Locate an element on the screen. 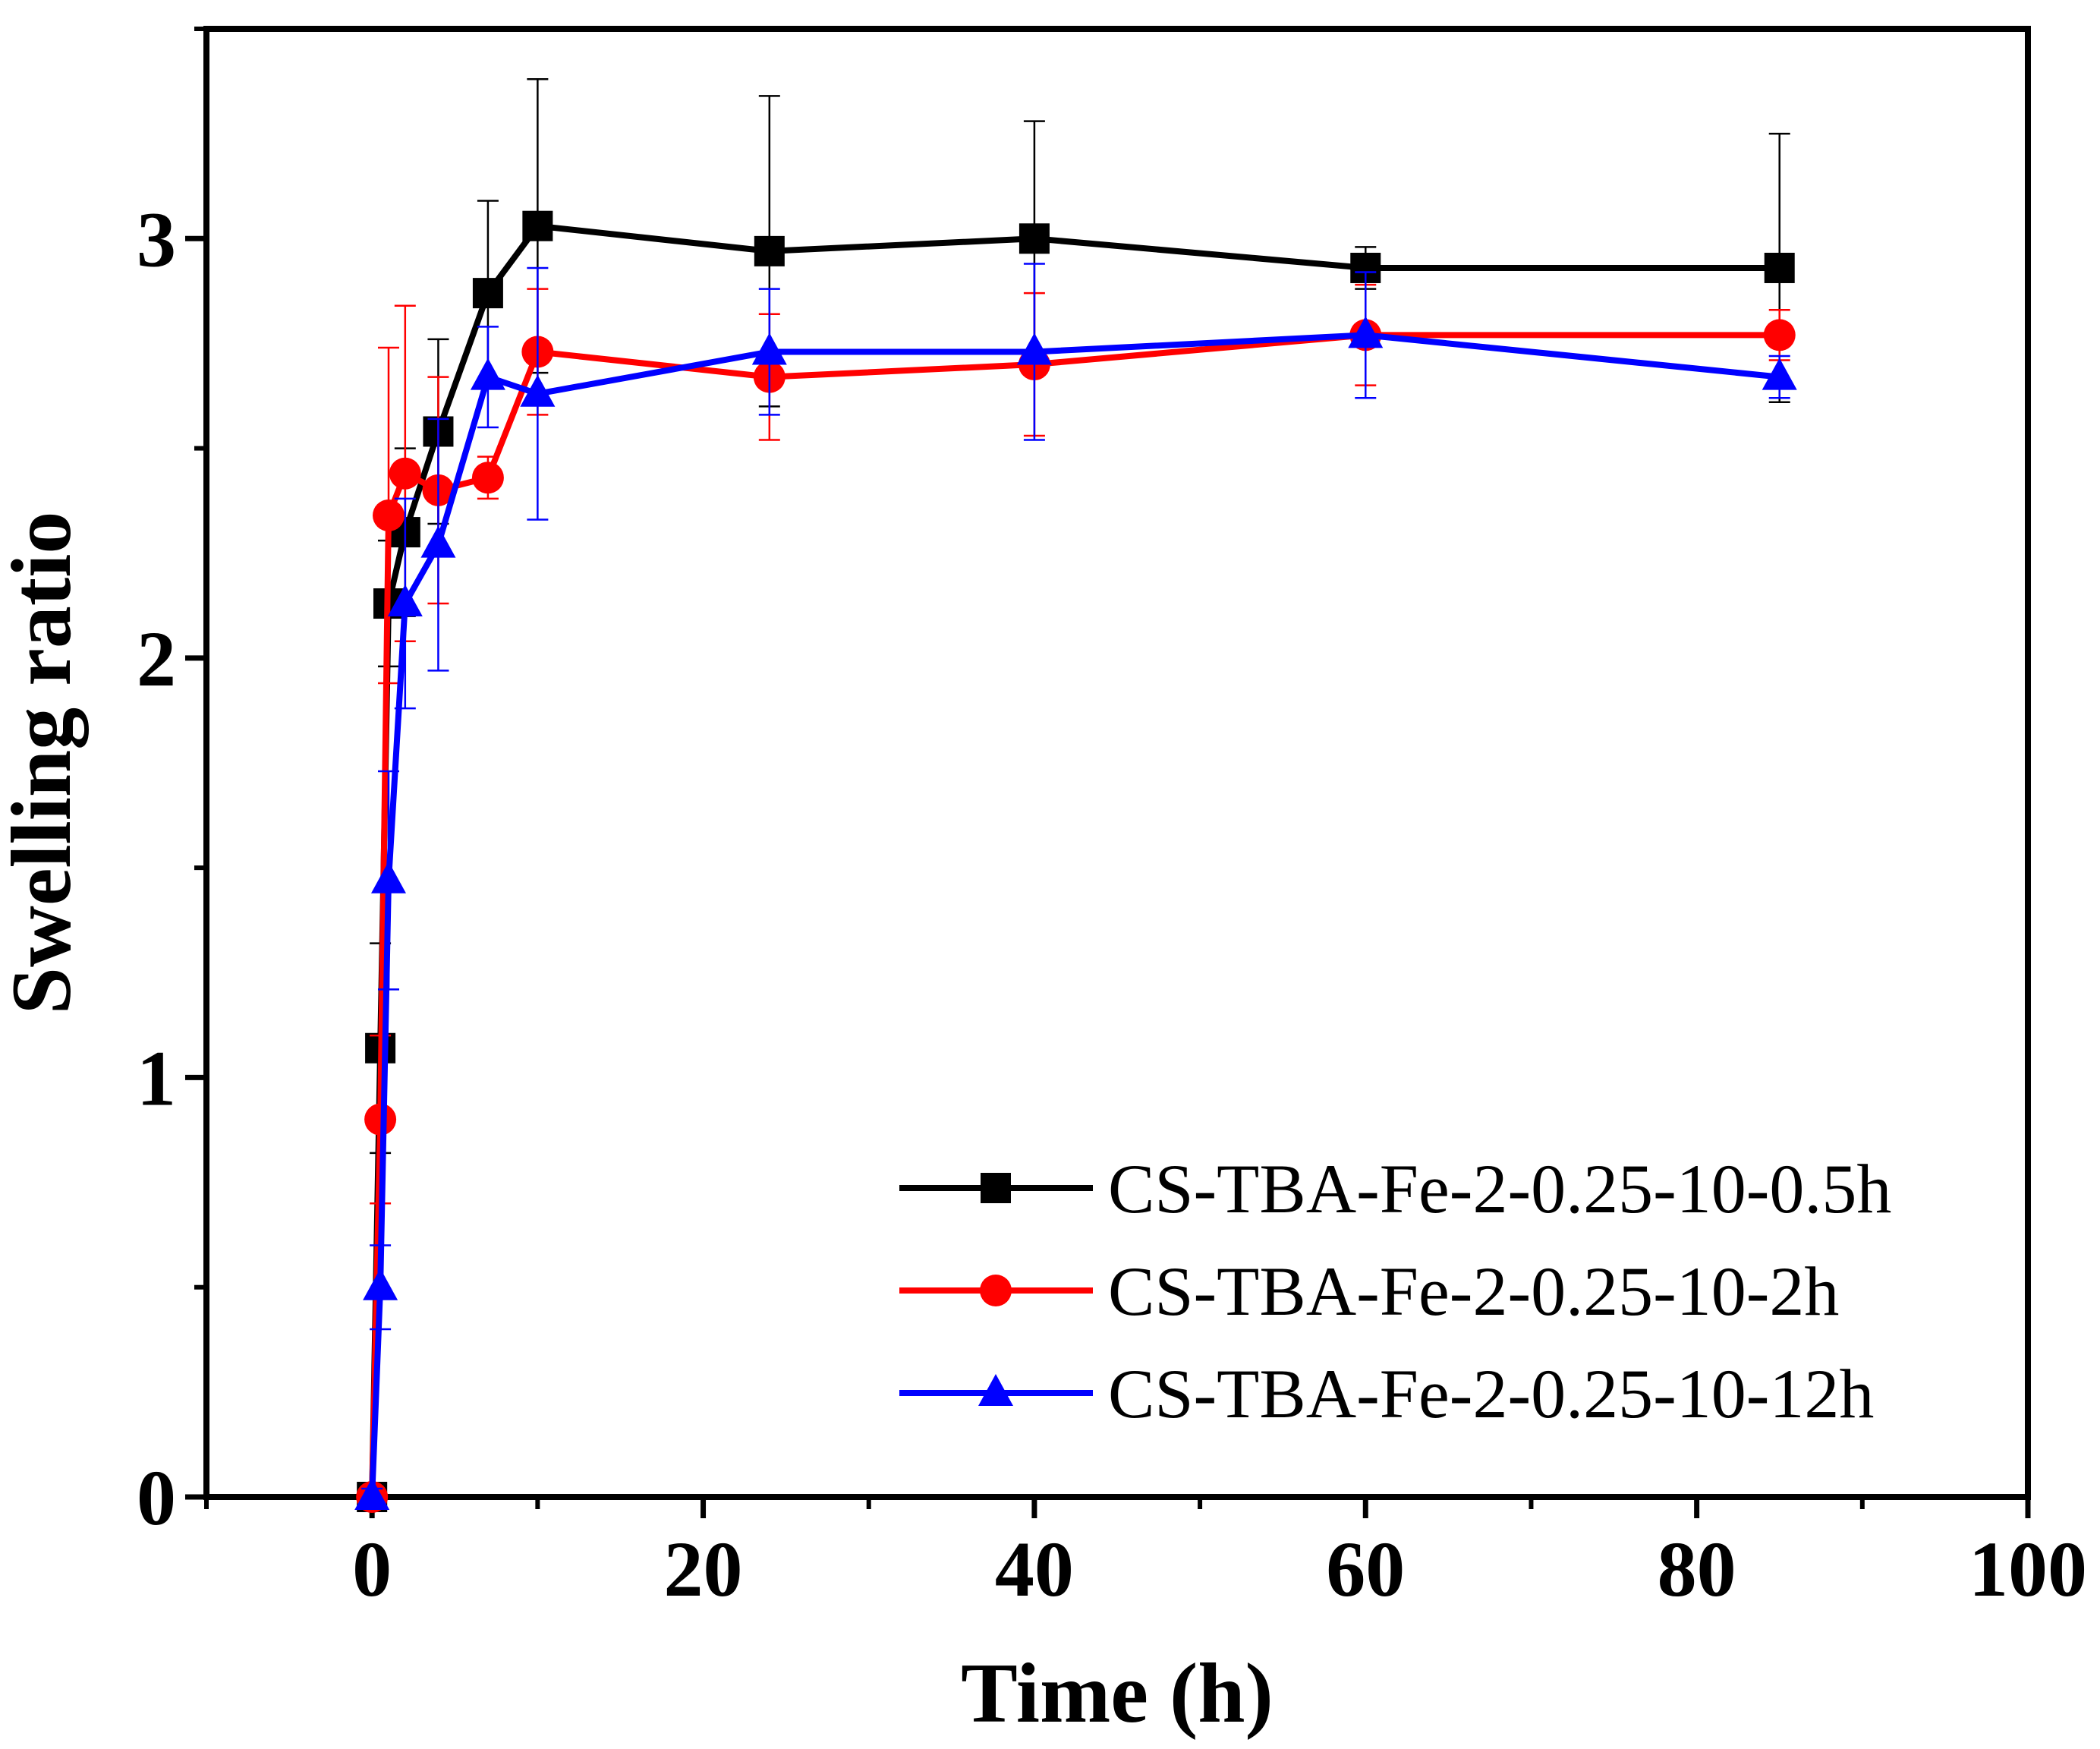 This screenshot has width=2100, height=1749. y-axis-title: Swelling ratio is located at coordinates (44, 764).